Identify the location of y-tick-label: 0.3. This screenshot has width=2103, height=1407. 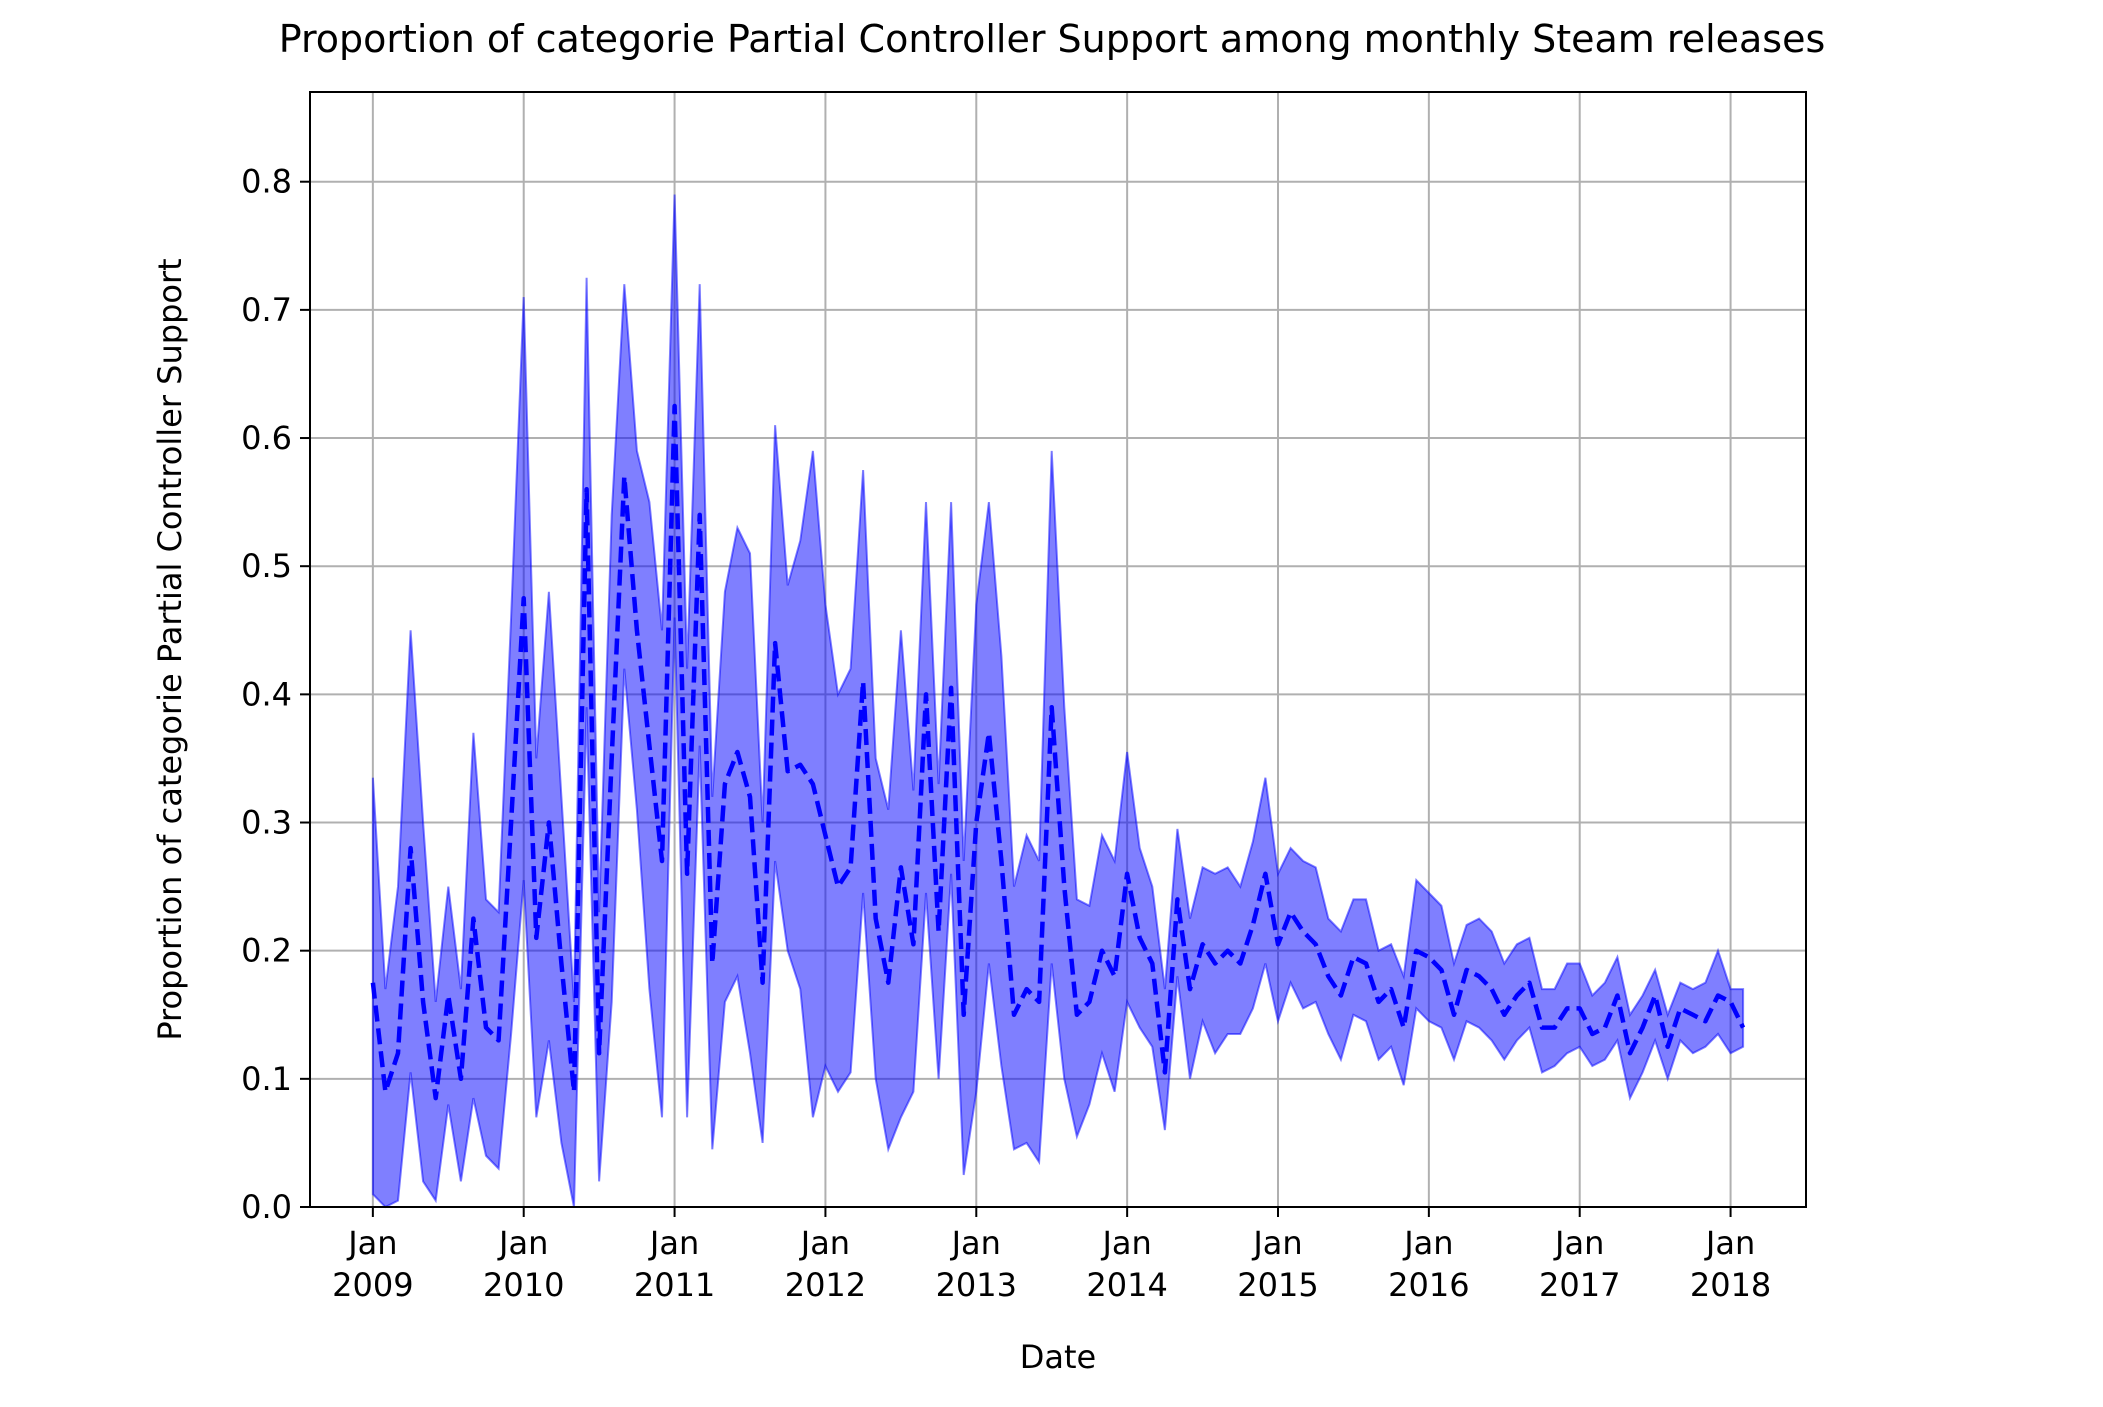
(266, 823).